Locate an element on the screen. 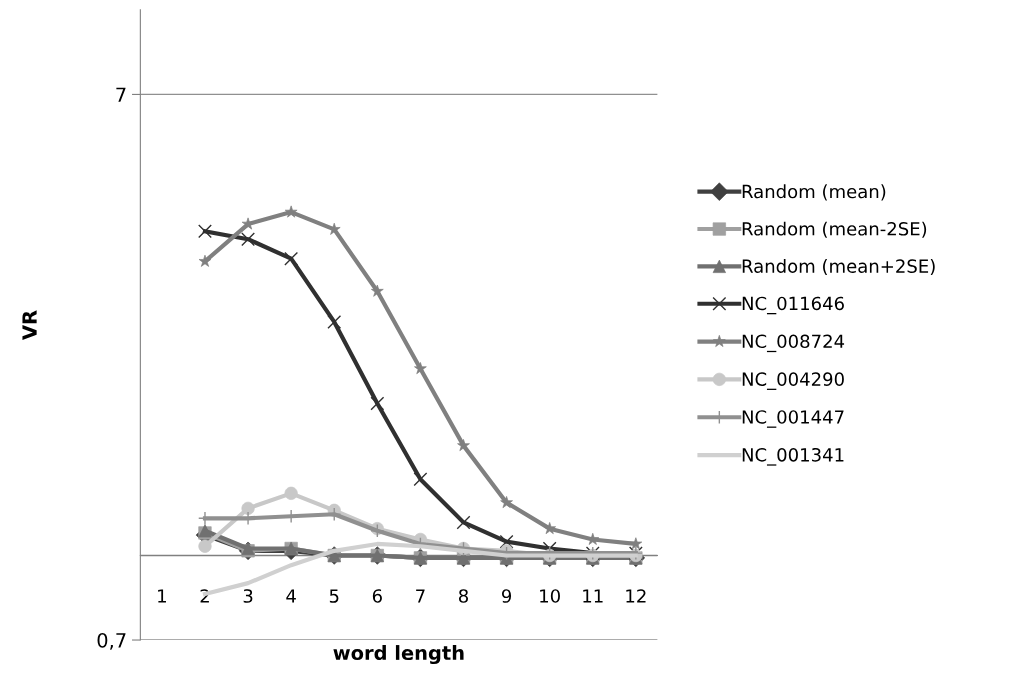 The height and width of the screenshot is (679, 1032). x-tick-label: 11 is located at coordinates (593, 596).